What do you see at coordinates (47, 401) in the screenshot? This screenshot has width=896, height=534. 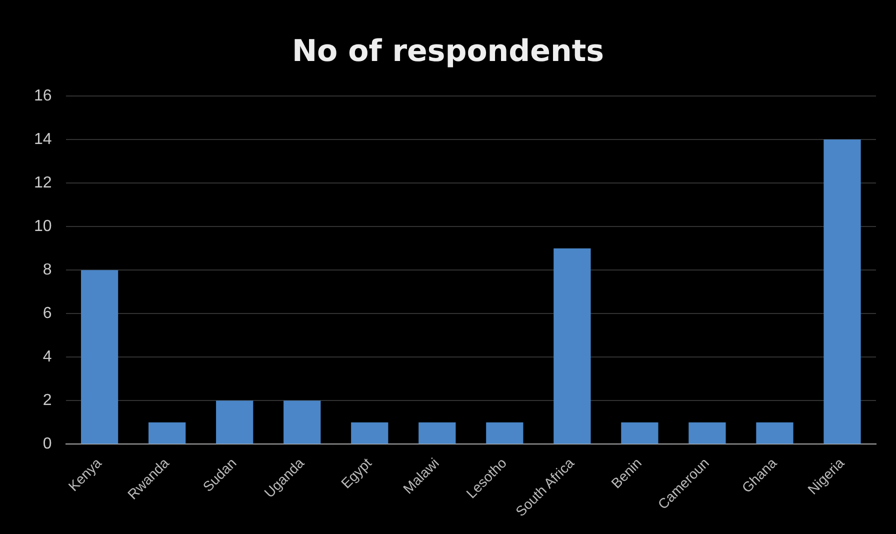 I see `y-tick-label: 2` at bounding box center [47, 401].